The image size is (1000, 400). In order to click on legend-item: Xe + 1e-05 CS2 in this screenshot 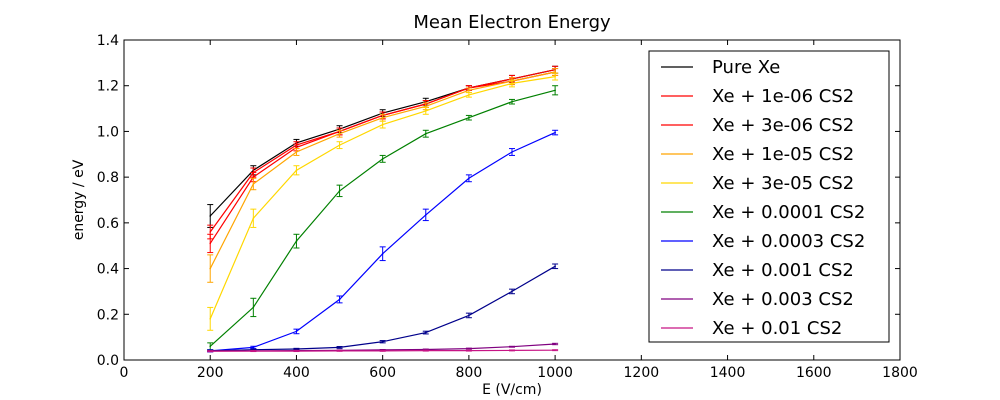, I will do `click(757, 154)`.